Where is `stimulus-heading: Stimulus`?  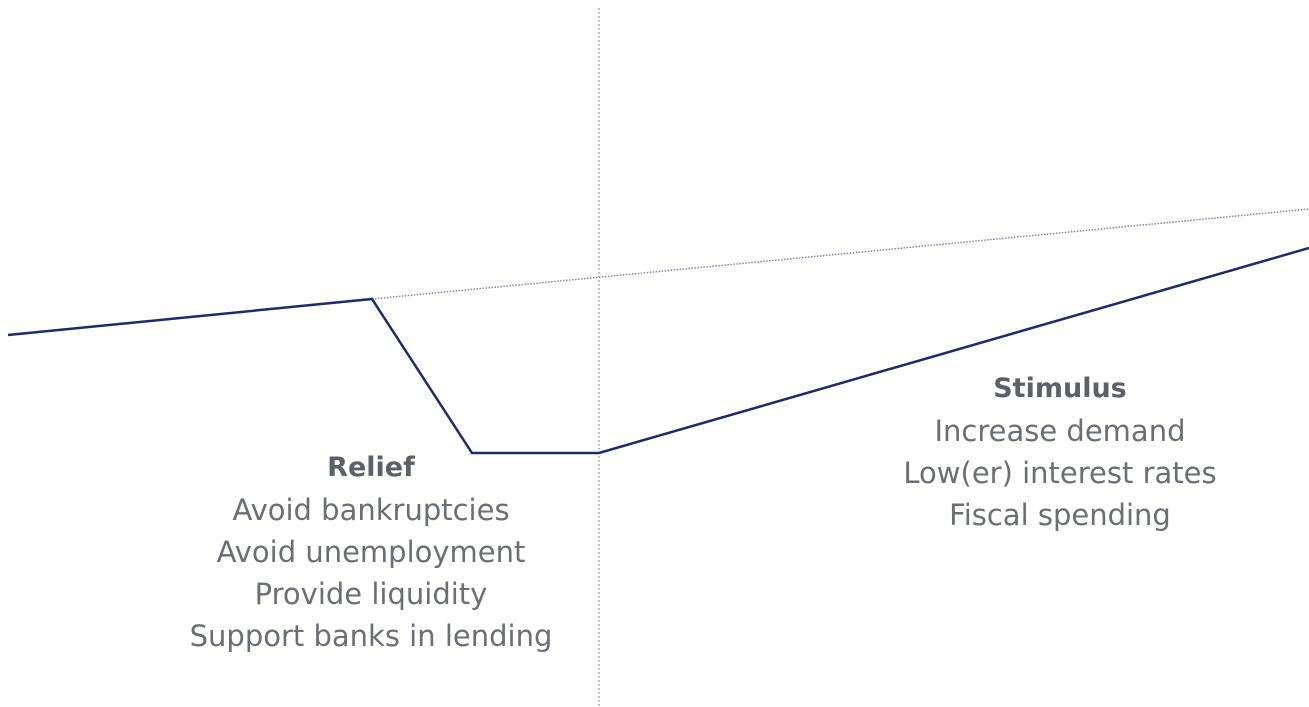
stimulus-heading: Stimulus is located at coordinates (1060, 388).